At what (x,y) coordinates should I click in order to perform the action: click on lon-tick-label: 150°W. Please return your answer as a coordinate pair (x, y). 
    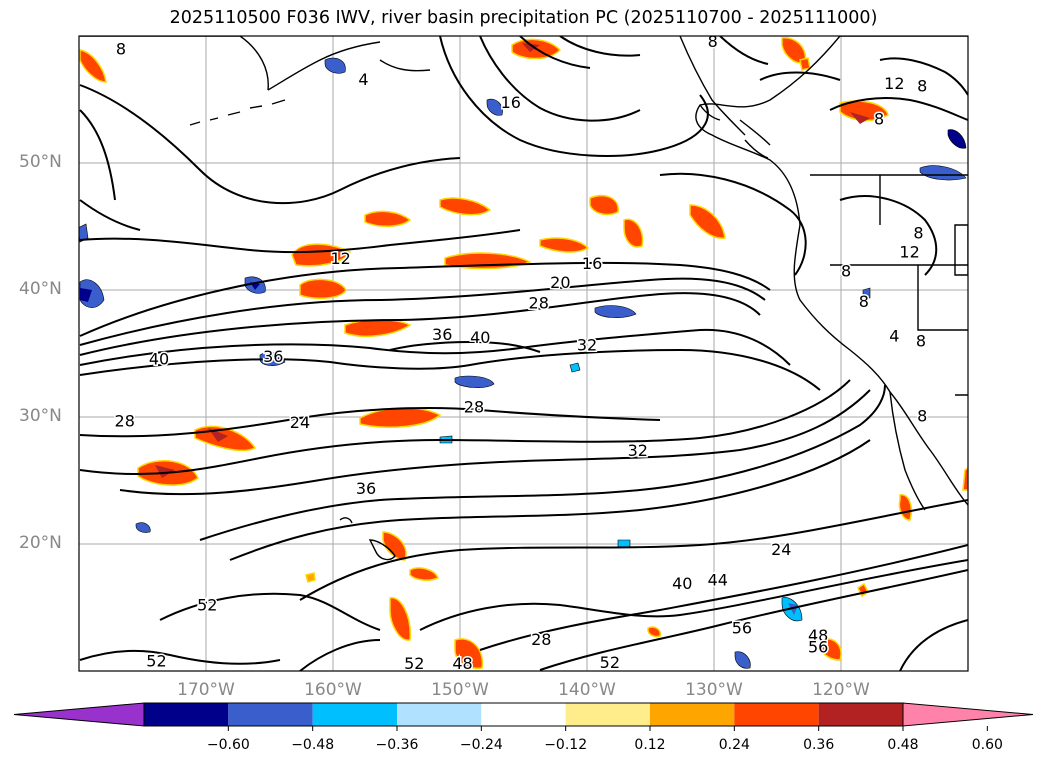
    Looking at the image, I should click on (460, 690).